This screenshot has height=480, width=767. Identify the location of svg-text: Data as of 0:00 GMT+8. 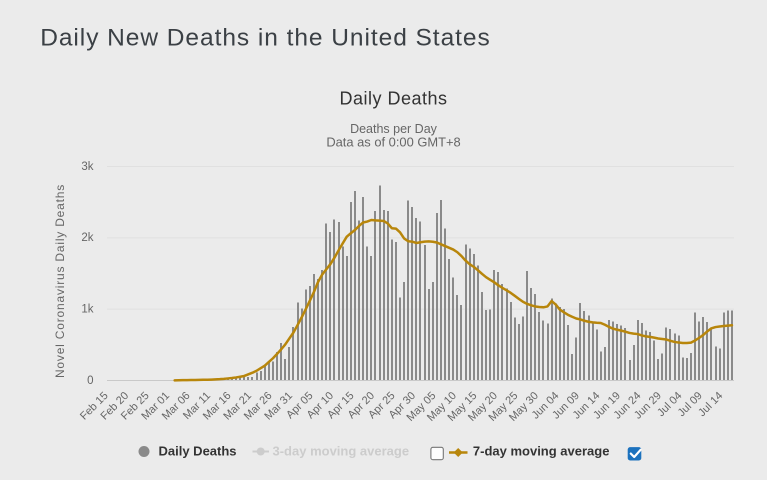
(393, 142).